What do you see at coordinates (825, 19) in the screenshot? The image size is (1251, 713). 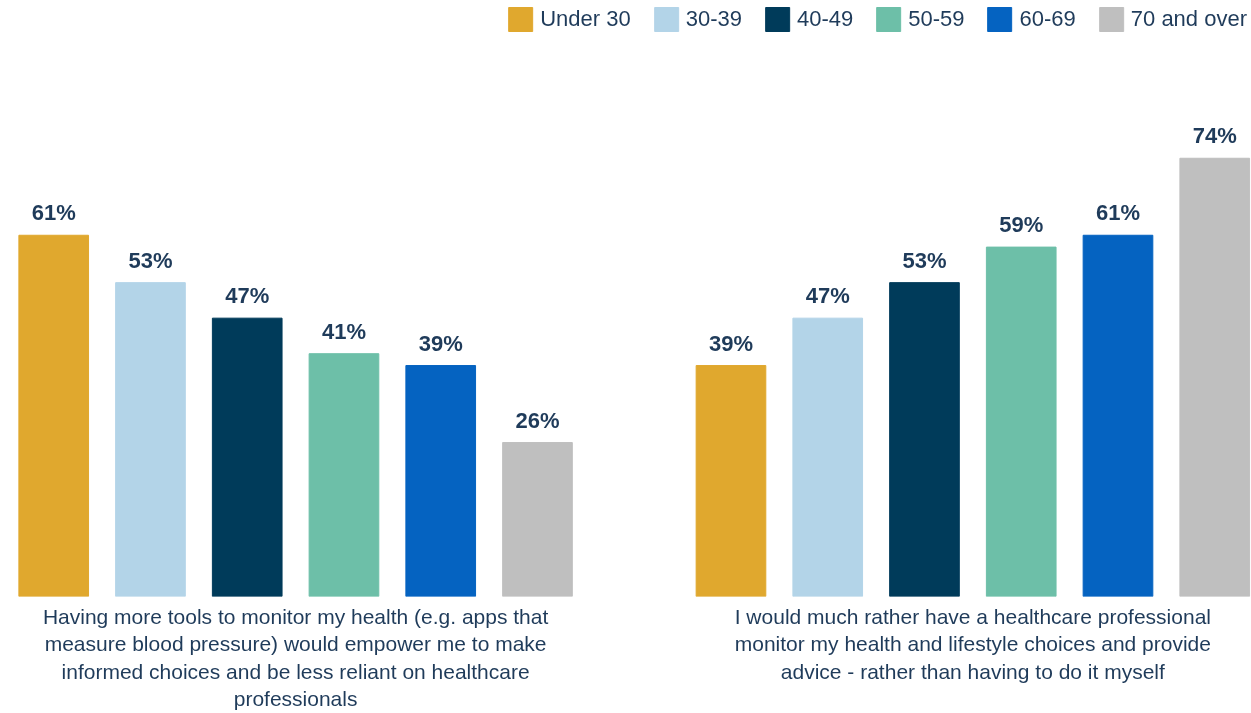 I see `legend-label: 40-49` at bounding box center [825, 19].